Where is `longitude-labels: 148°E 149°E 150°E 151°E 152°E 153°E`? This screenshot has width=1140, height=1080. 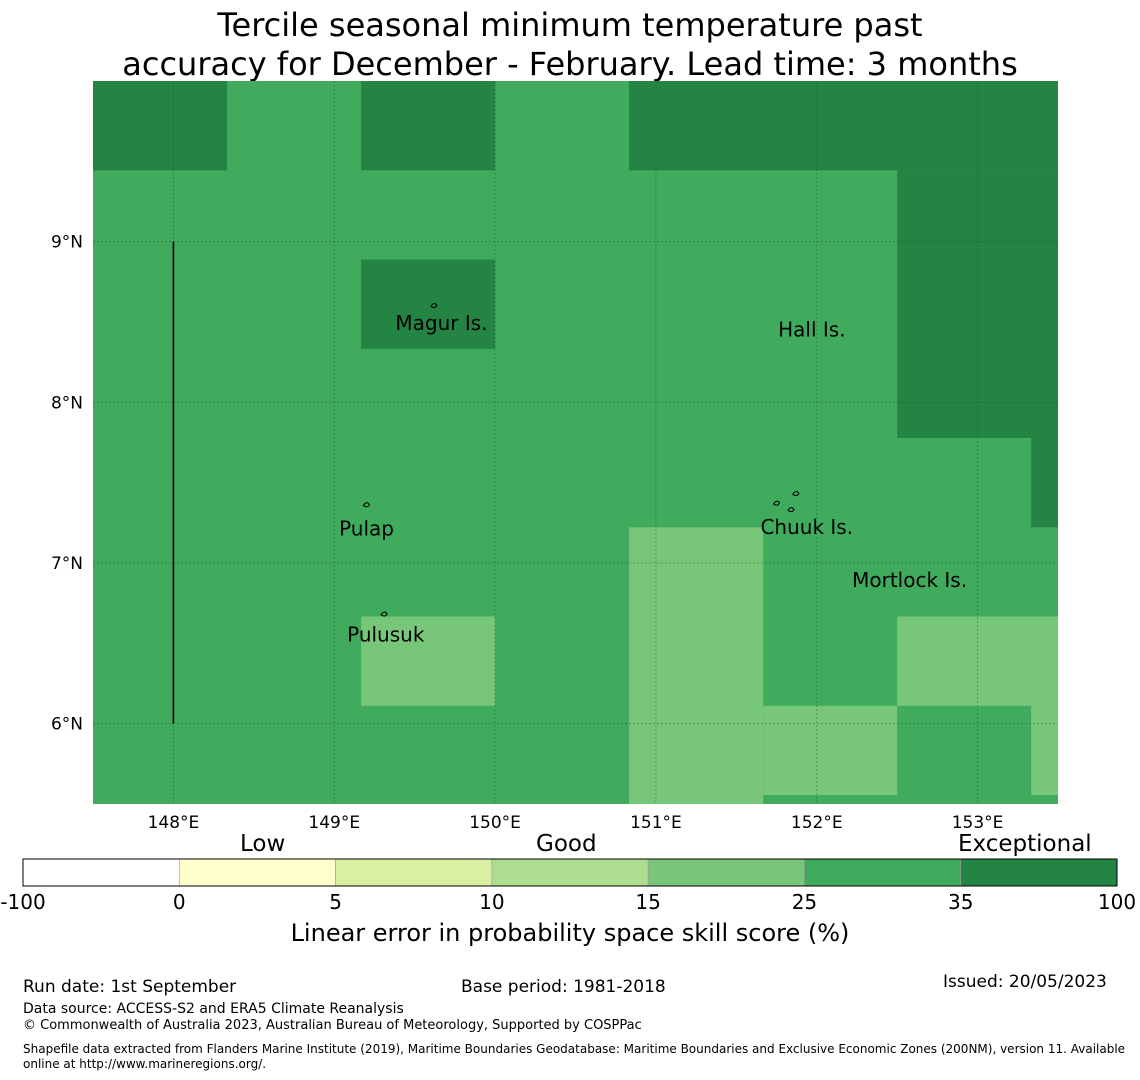 longitude-labels: 148°E 149°E 150°E 151°E 152°E 153°E is located at coordinates (576, 823).